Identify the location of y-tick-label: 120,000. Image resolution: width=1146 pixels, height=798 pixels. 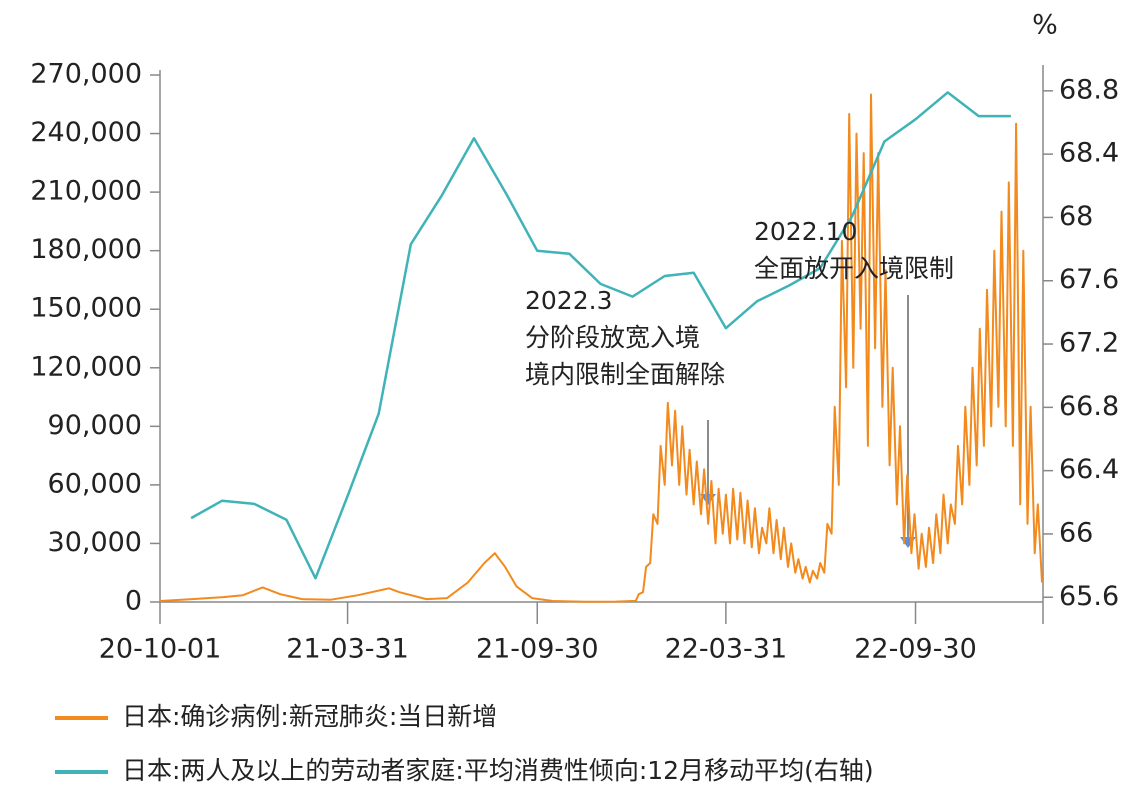
(86, 366).